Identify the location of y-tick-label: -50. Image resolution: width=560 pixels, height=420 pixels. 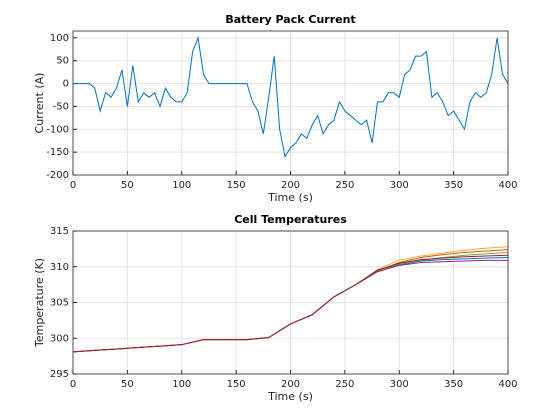
(61, 106).